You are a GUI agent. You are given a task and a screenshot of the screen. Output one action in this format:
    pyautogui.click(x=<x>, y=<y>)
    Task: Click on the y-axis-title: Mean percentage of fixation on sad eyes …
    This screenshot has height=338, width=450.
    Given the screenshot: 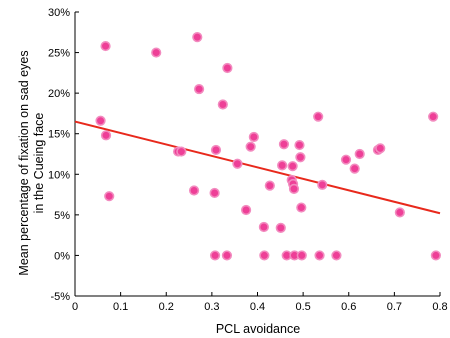 What is the action you would take?
    pyautogui.click(x=31, y=162)
    